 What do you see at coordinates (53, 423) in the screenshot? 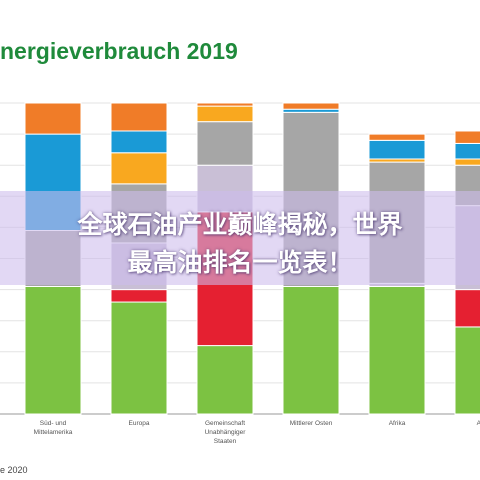
I see `x-tick-label: Süd- und` at bounding box center [53, 423].